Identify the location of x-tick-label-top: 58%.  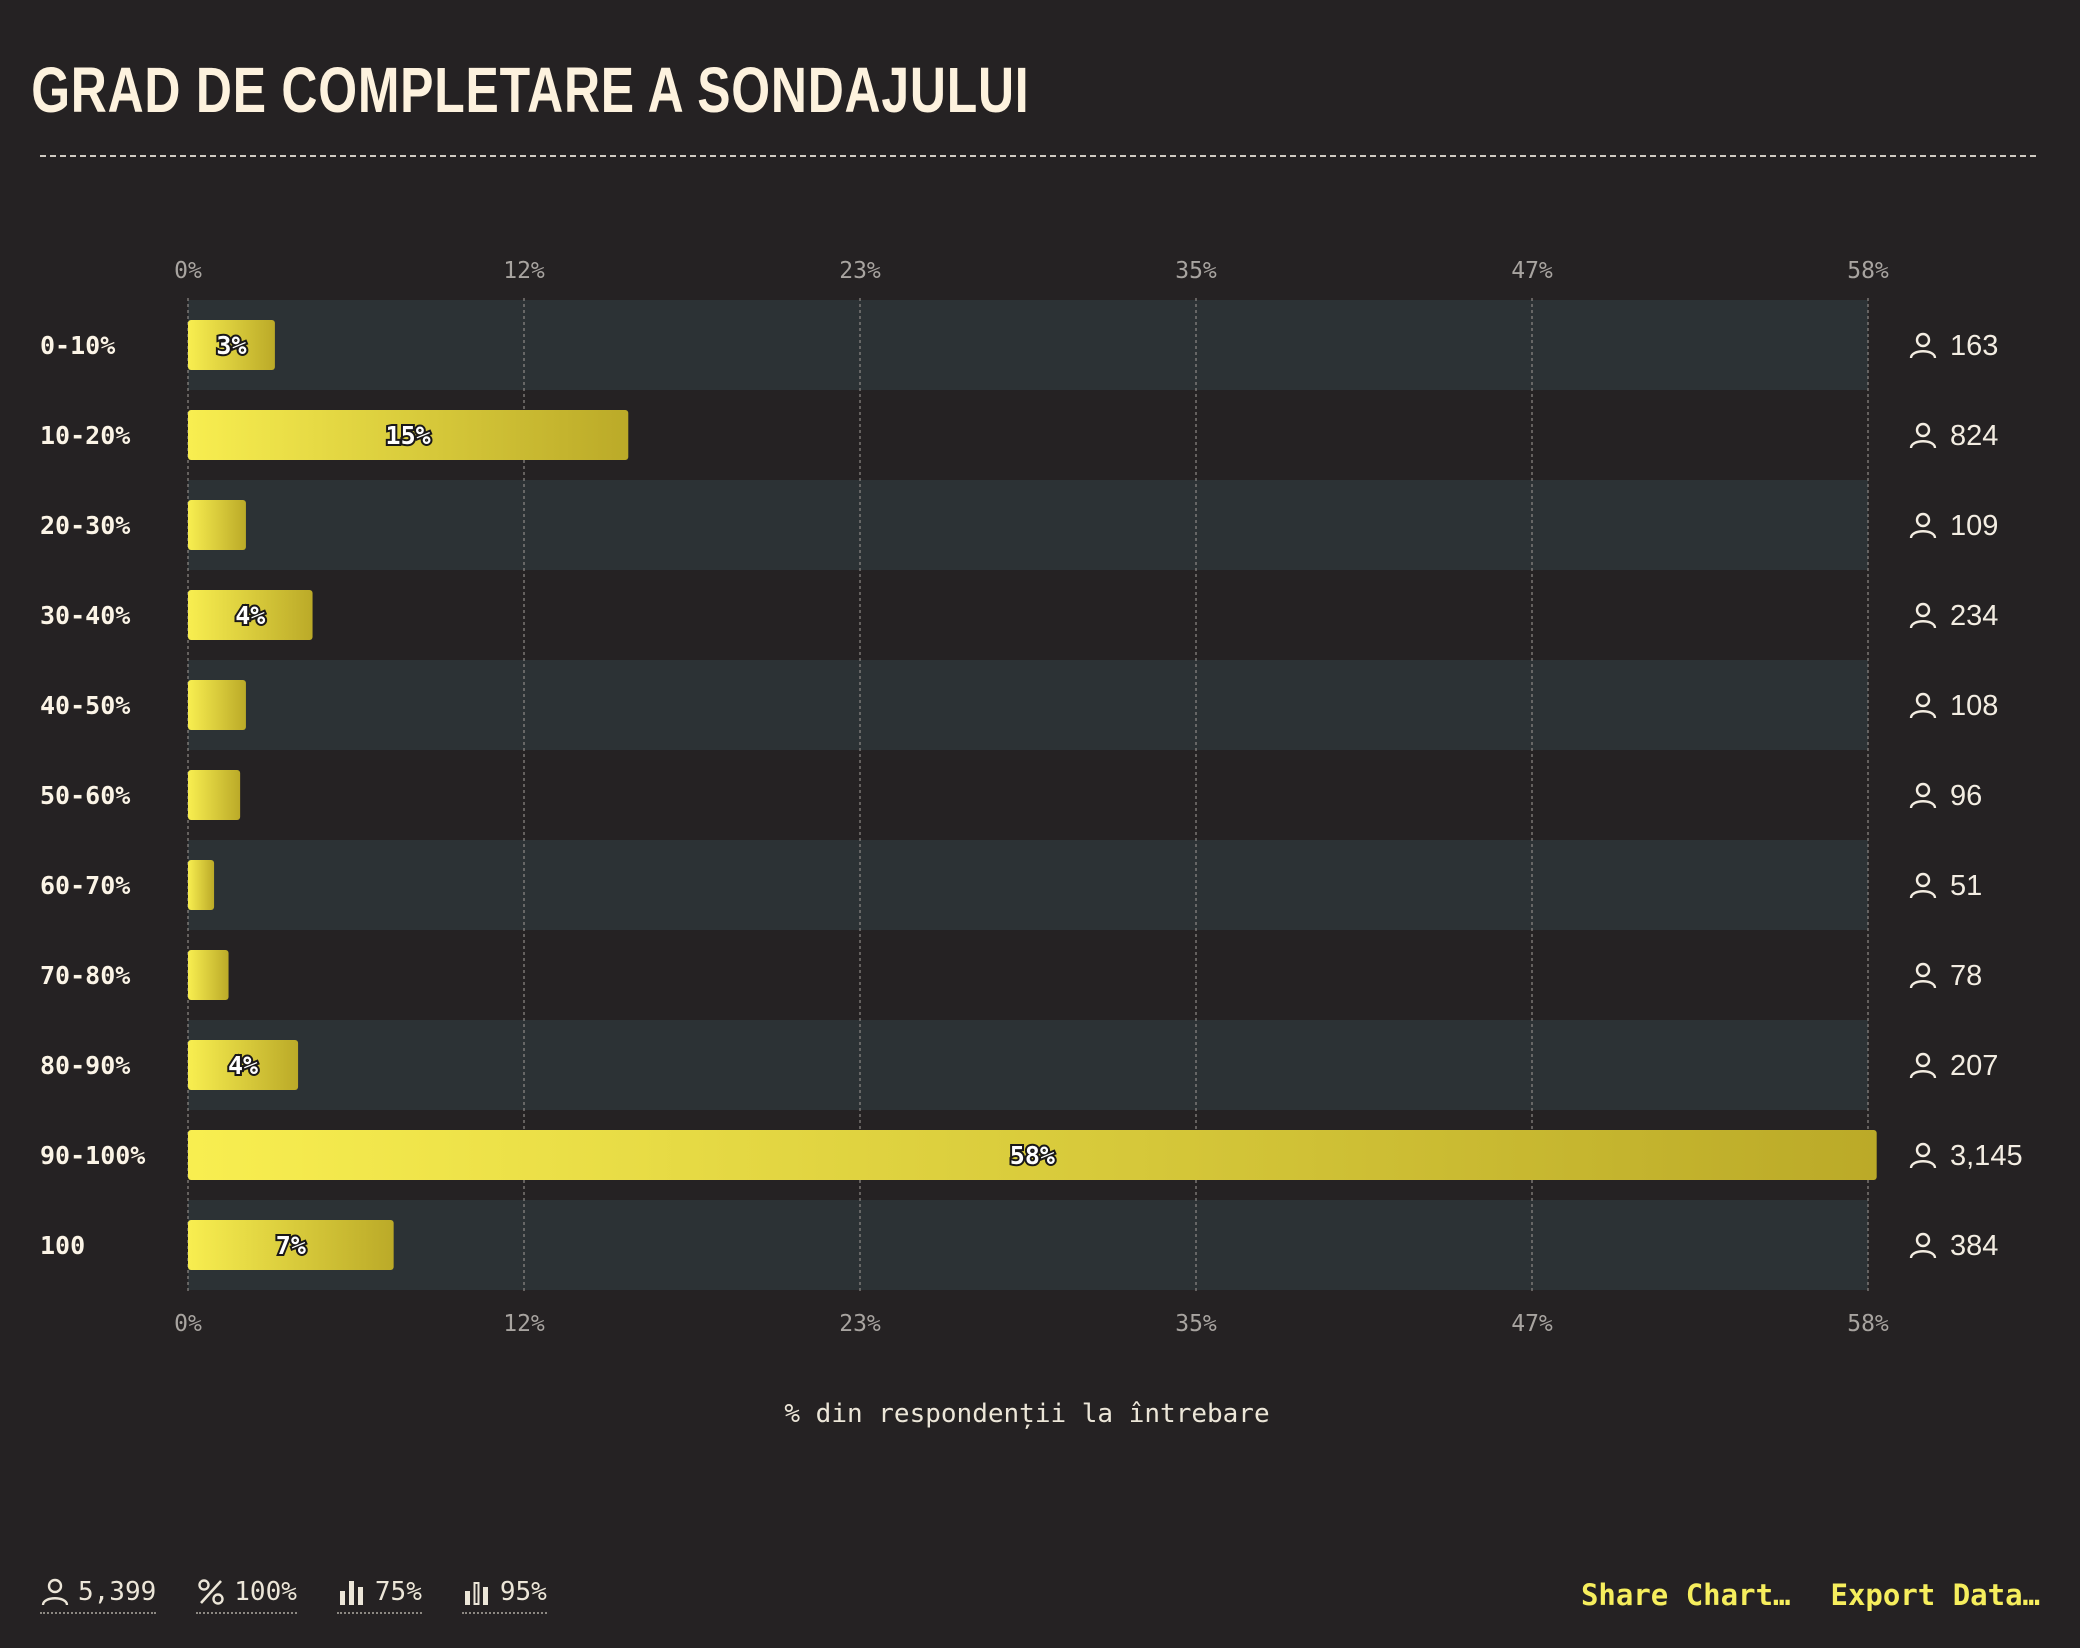
(1868, 271).